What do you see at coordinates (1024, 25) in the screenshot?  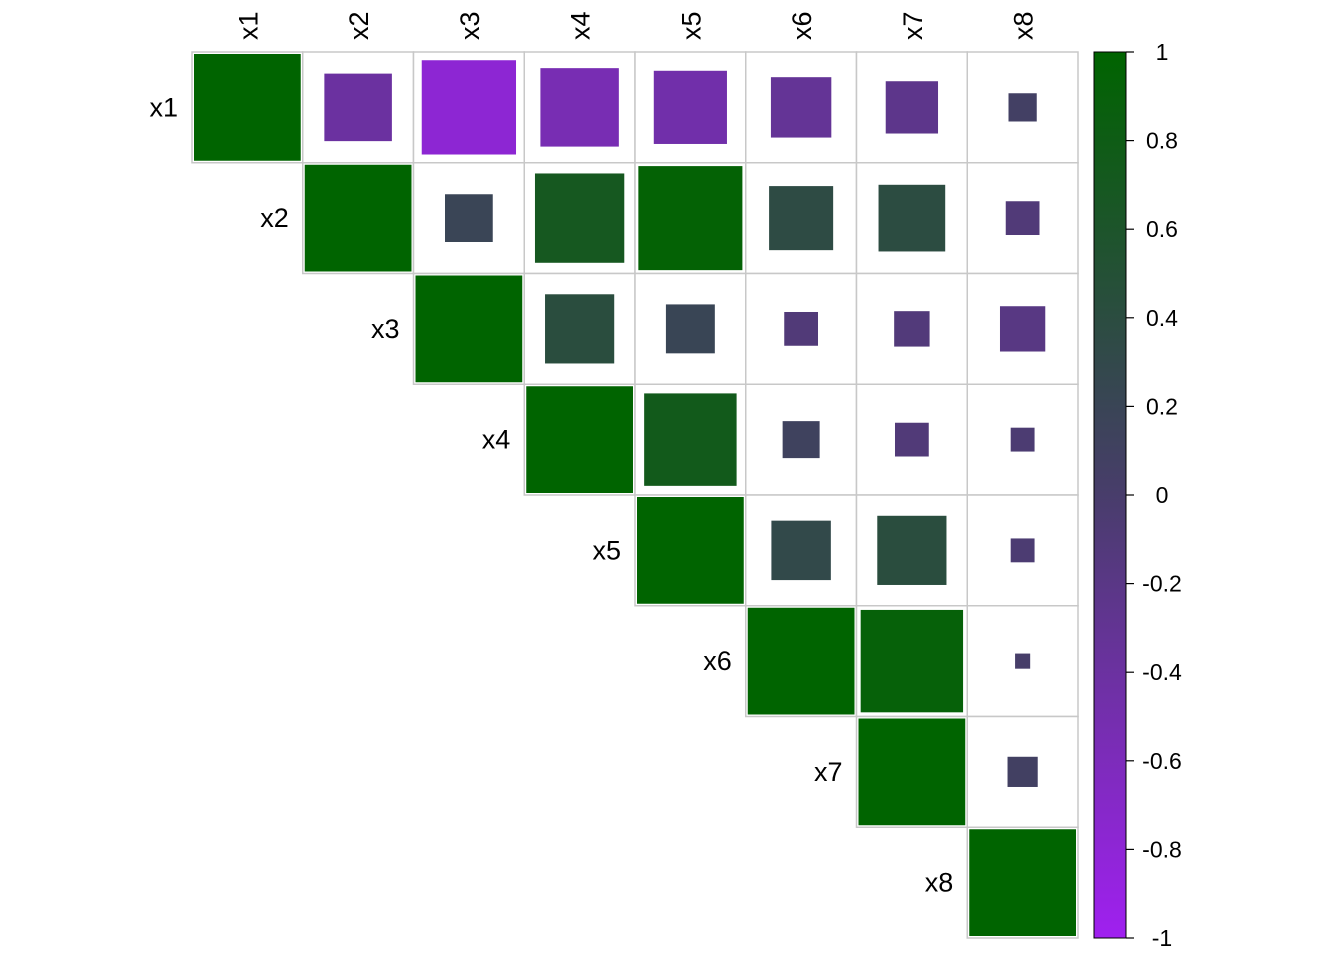 I see `column-label-x8: x8` at bounding box center [1024, 25].